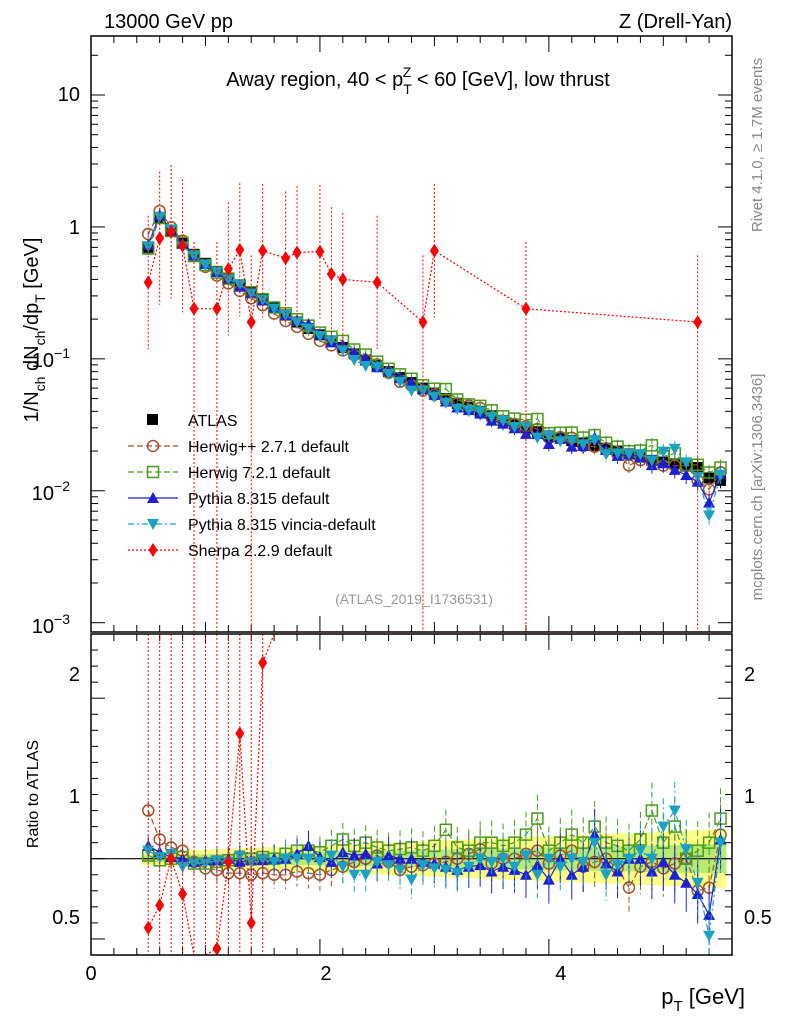 This screenshot has width=786, height=1024. What do you see at coordinates (229, 499) in the screenshot?
I see `legend-entry-pythia: Pythia 8.315 default` at bounding box center [229, 499].